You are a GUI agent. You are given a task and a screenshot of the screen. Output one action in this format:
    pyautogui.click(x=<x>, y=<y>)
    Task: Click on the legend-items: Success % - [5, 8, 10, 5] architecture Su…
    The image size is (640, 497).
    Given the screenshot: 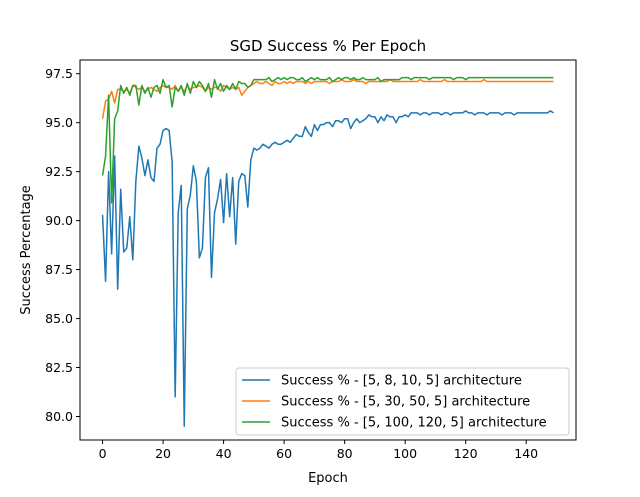 What is the action you would take?
    pyautogui.click(x=394, y=402)
    